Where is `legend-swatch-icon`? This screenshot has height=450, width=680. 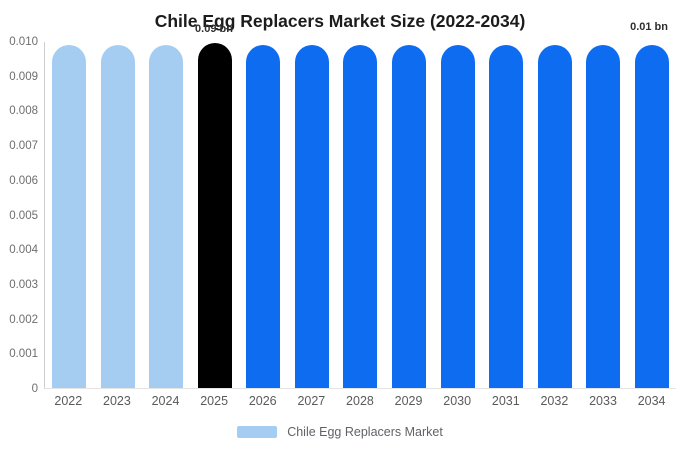 legend-swatch-icon is located at coordinates (257, 432).